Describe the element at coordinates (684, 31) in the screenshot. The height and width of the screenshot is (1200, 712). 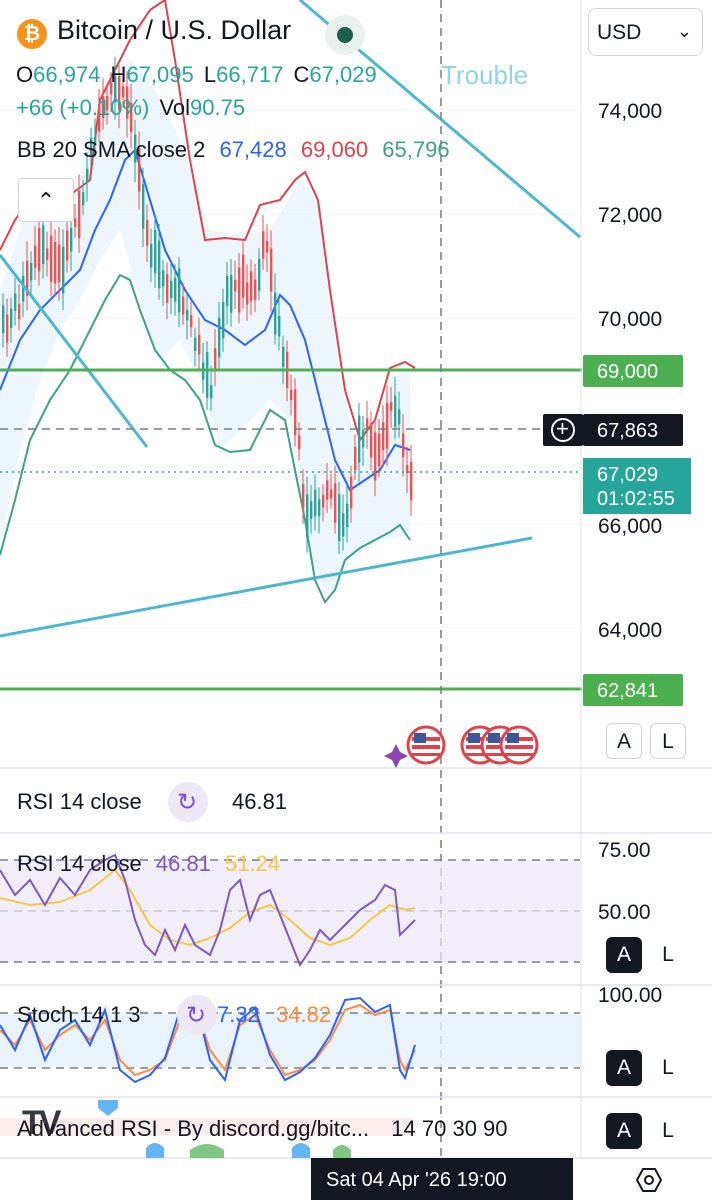
I see `chevron-down-icon: ⌄` at that location.